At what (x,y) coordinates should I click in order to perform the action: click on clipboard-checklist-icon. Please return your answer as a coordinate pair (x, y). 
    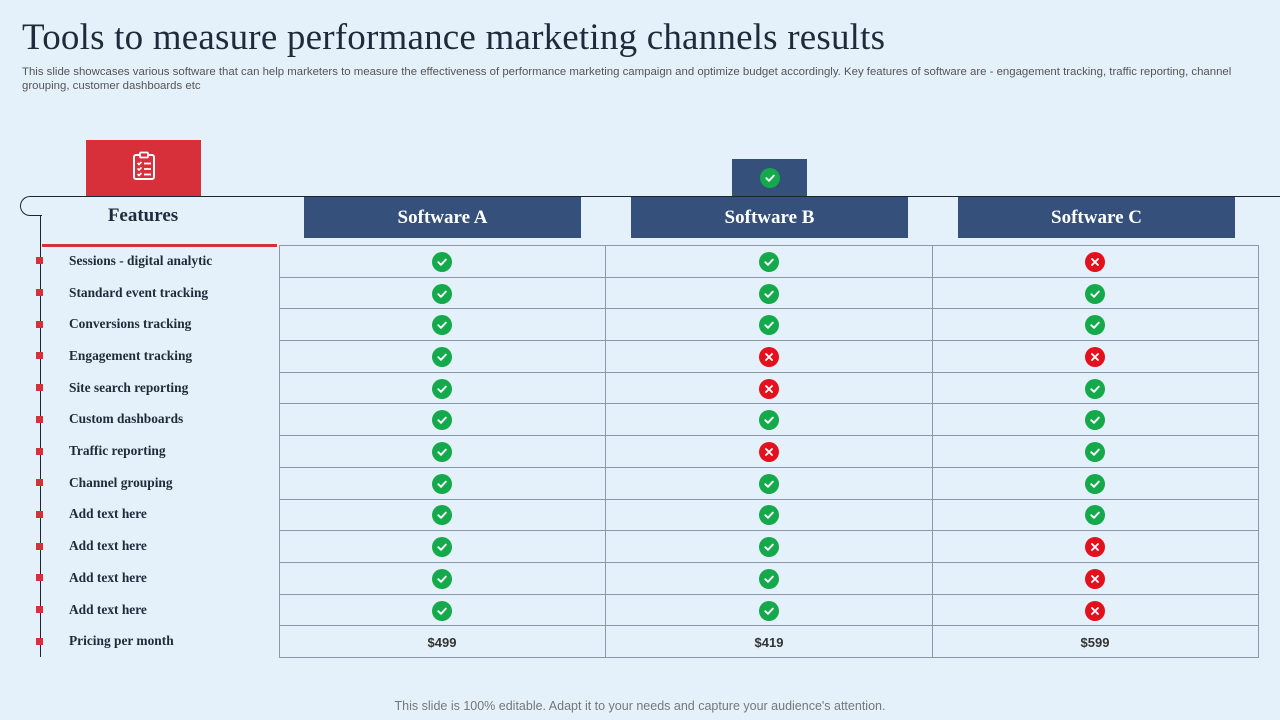
    Looking at the image, I should click on (144, 168).